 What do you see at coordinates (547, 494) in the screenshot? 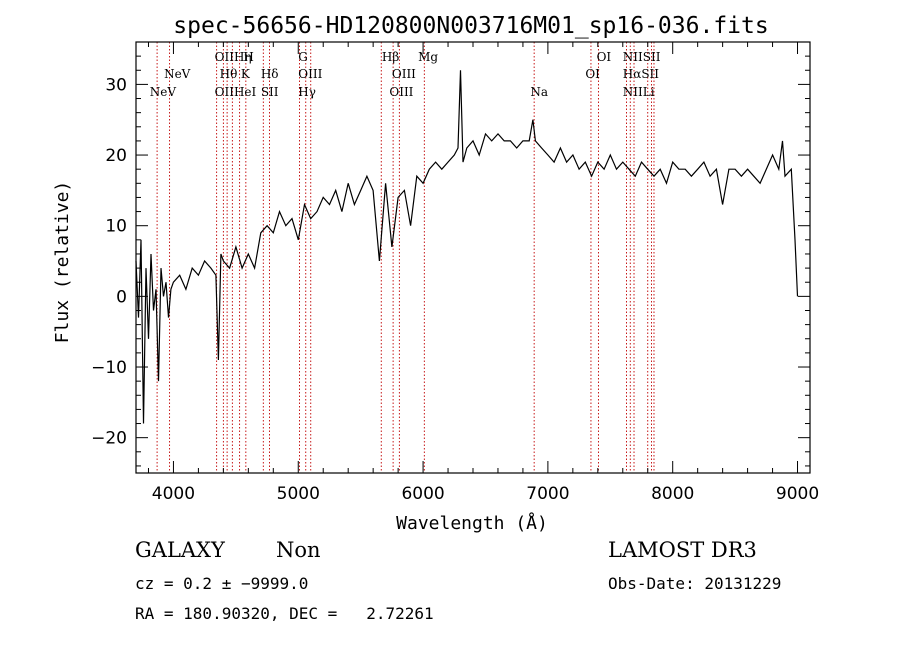
I see `x-tick-label: 7000` at bounding box center [547, 494].